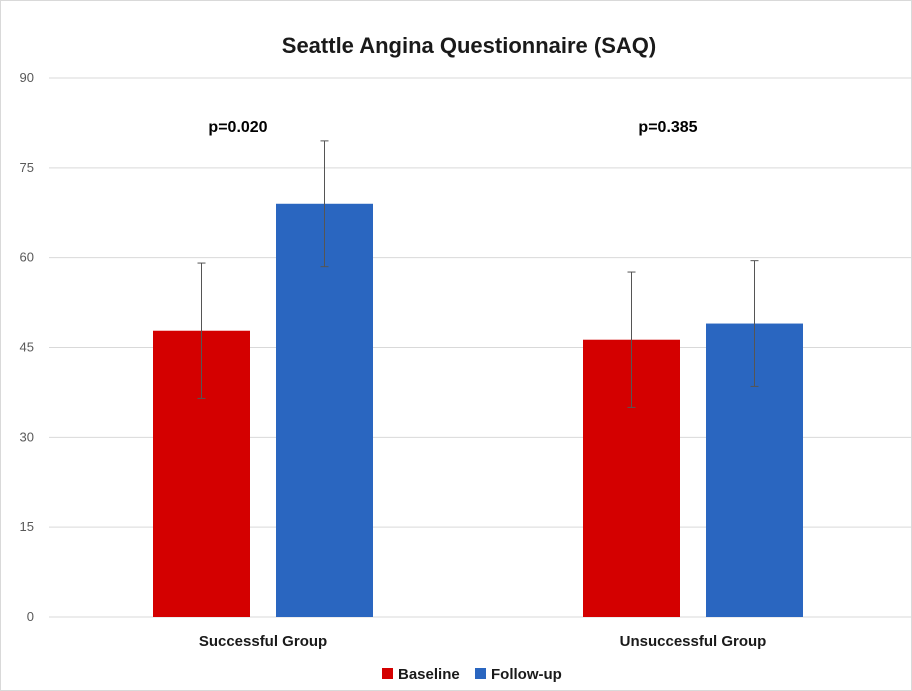 This screenshot has height=691, width=912. What do you see at coordinates (30, 616) in the screenshot?
I see `y-tick-label: 0` at bounding box center [30, 616].